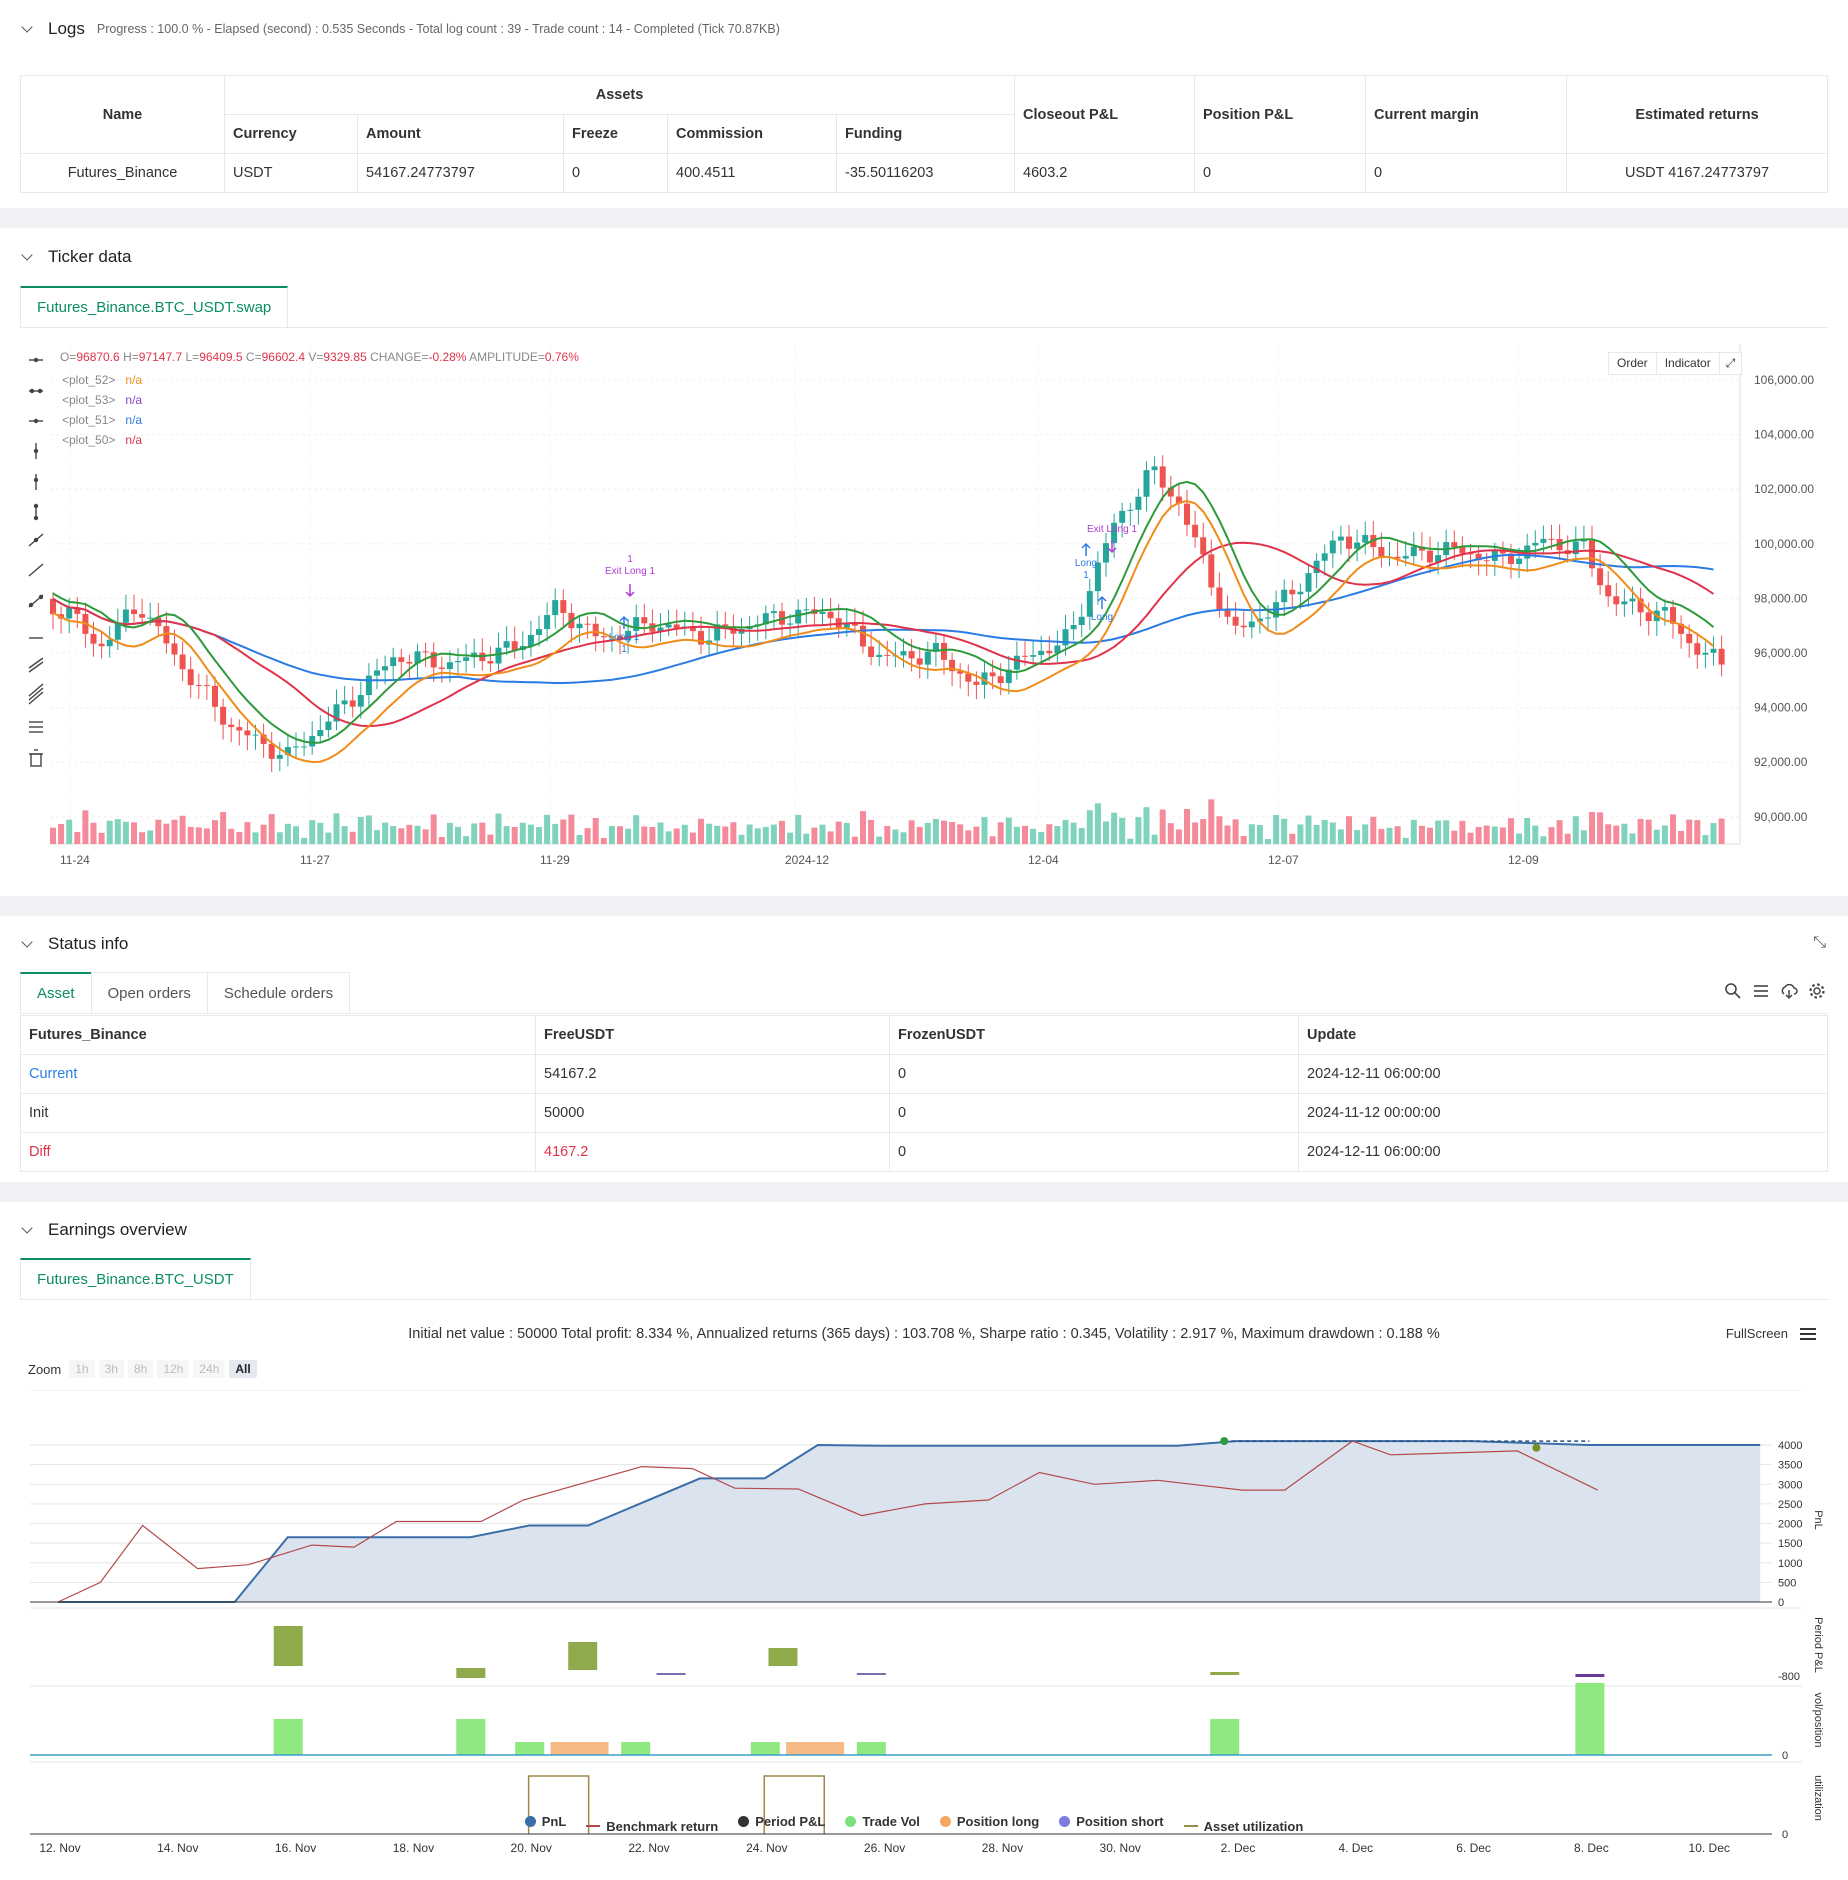 The width and height of the screenshot is (1848, 1880). I want to click on menu-icon, so click(1808, 1334).